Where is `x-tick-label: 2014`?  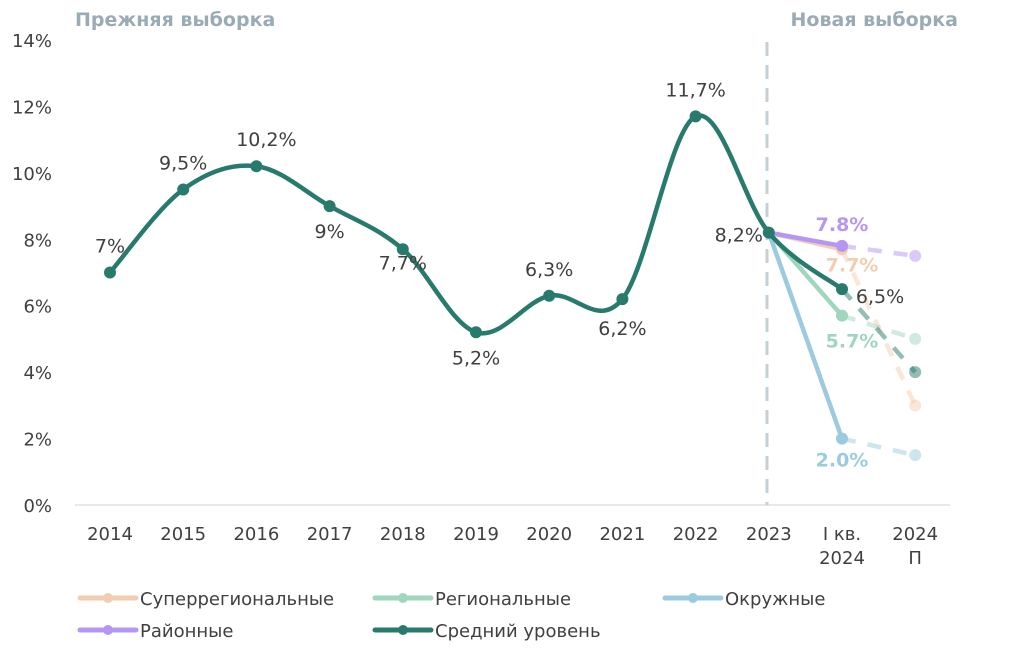
x-tick-label: 2014 is located at coordinates (110, 534).